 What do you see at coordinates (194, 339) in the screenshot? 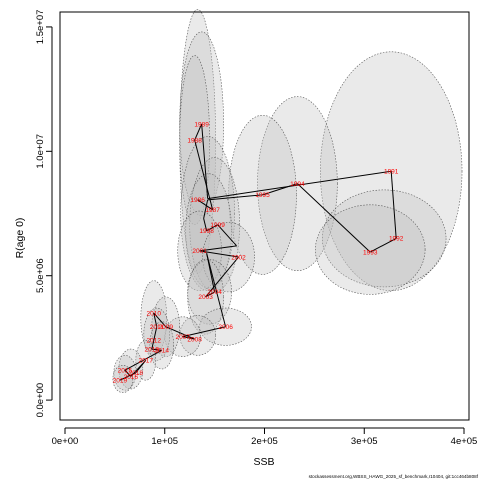
I see `year-label-2008: 2008` at bounding box center [194, 339].